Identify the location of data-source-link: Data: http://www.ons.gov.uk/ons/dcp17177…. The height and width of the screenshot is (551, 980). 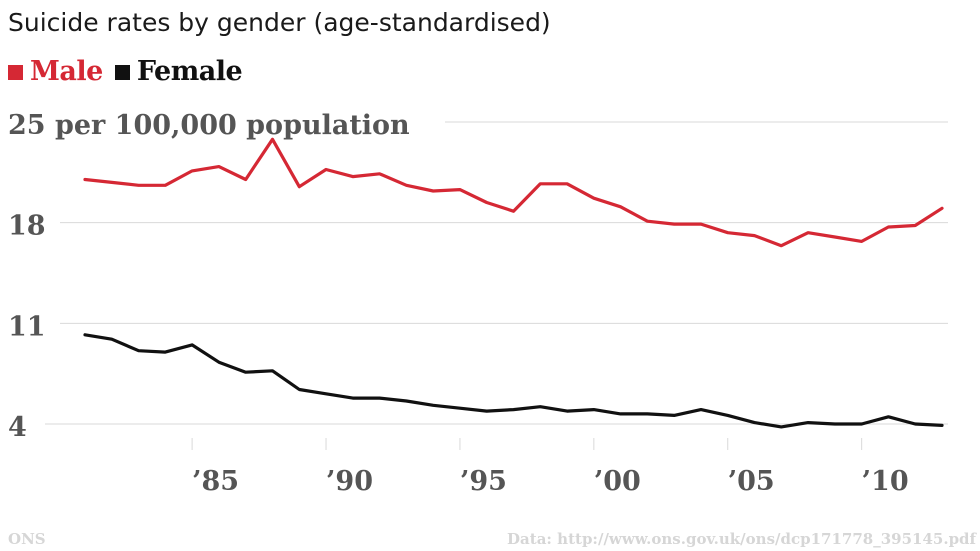
(741, 539).